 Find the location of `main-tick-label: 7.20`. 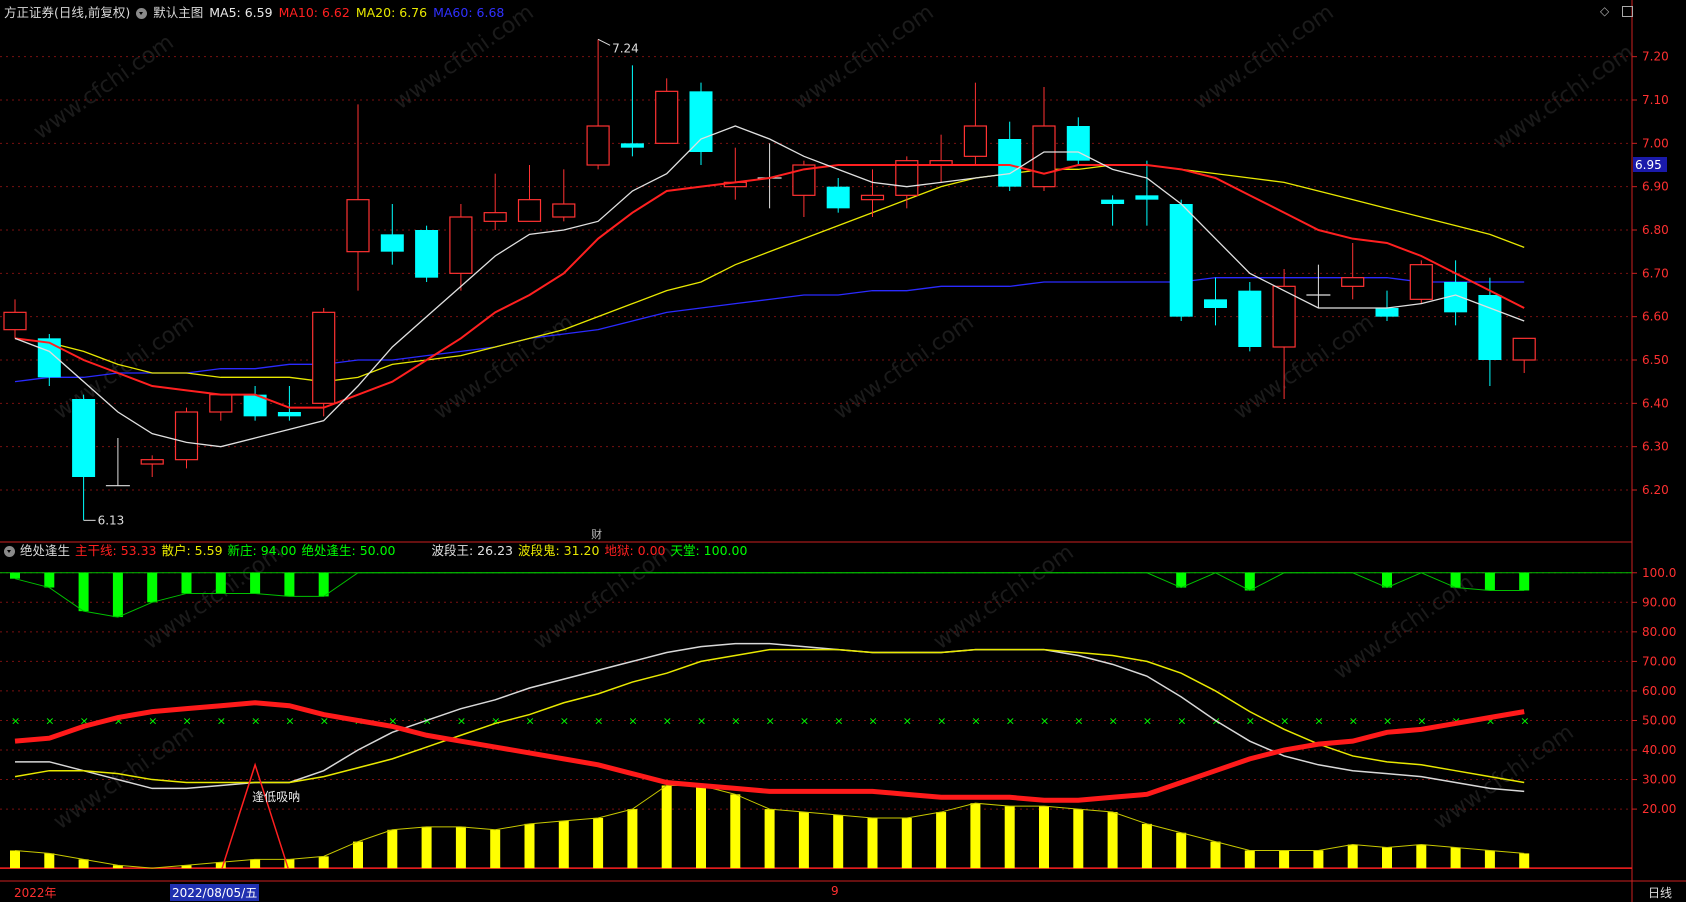

main-tick-label: 7.20 is located at coordinates (1655, 57).